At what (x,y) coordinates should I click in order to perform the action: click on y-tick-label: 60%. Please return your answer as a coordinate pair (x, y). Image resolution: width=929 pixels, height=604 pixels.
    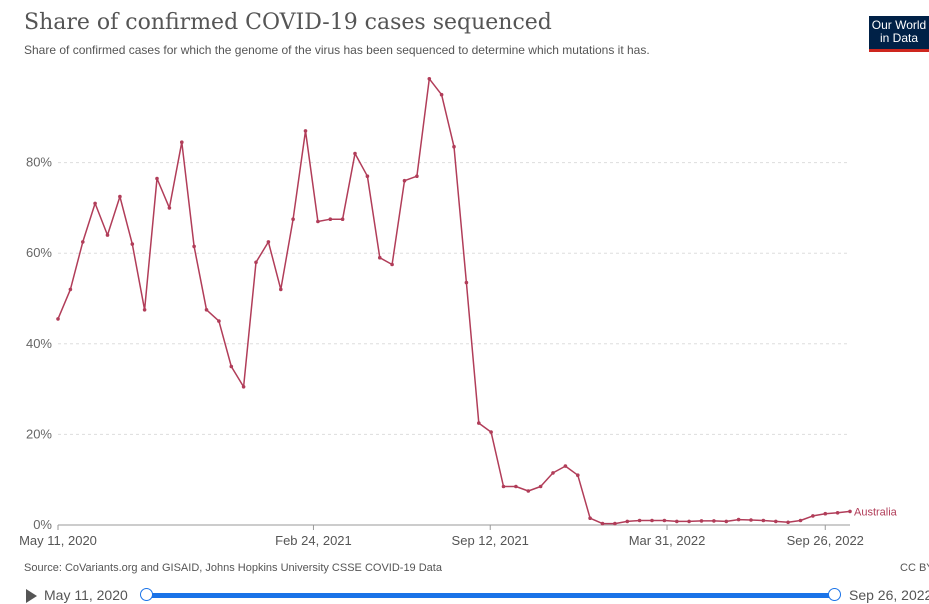
    Looking at the image, I should click on (39, 252).